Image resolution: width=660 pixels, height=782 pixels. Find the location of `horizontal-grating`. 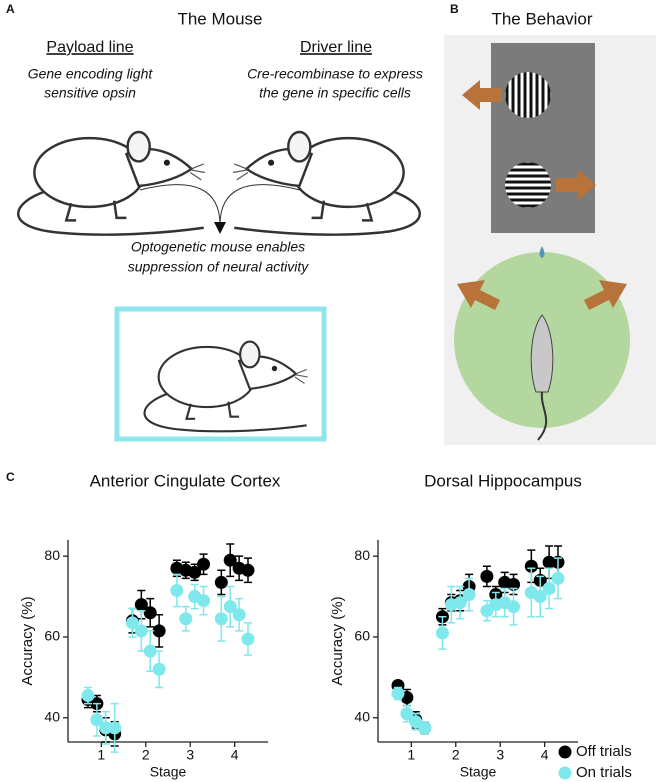

horizontal-grating is located at coordinates (528, 185).